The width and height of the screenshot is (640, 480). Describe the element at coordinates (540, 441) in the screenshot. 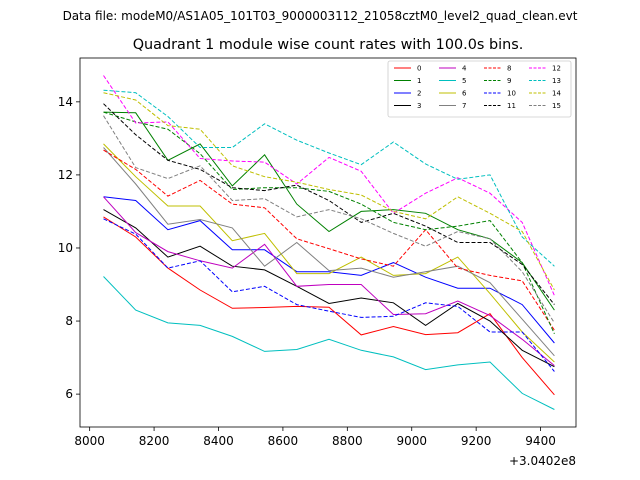

I see `x-tick-label: 9400` at that location.